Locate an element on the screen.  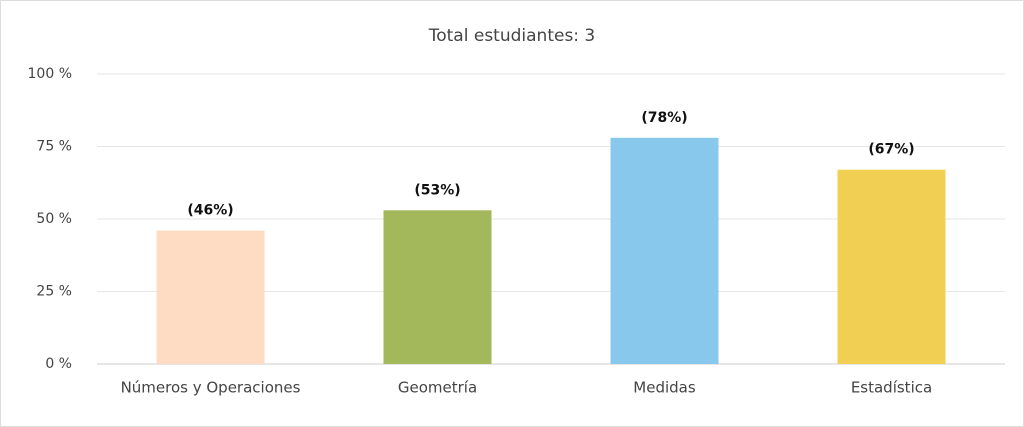
y-tick-label: 25 % is located at coordinates (54, 292).